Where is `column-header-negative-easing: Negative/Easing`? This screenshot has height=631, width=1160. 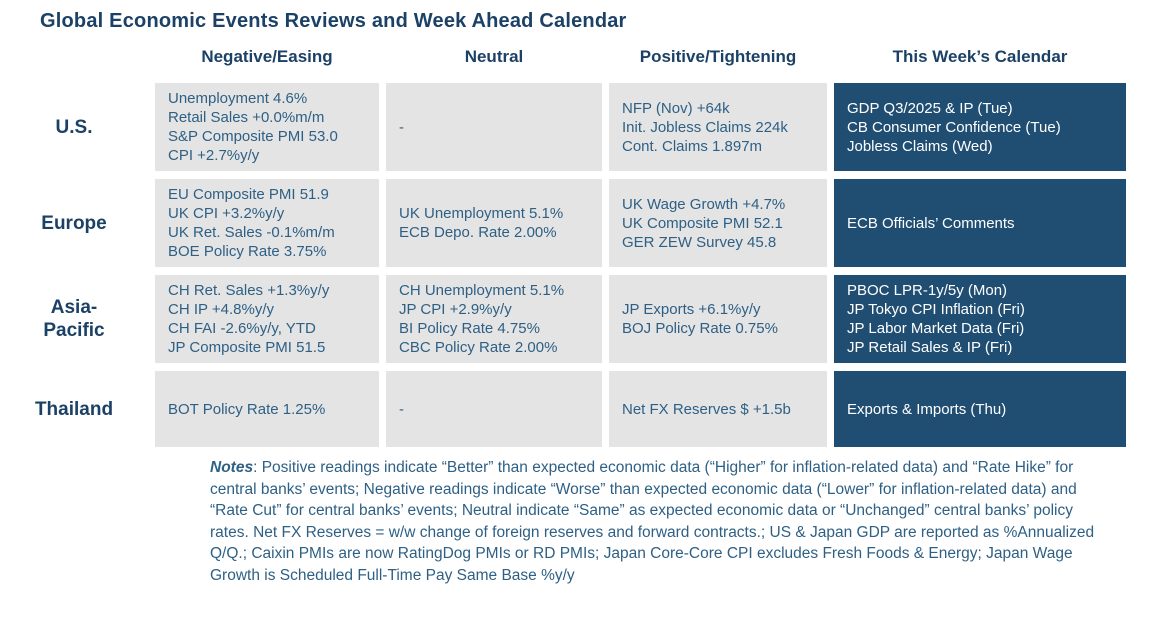
column-header-negative-easing: Negative/Easing is located at coordinates (267, 56).